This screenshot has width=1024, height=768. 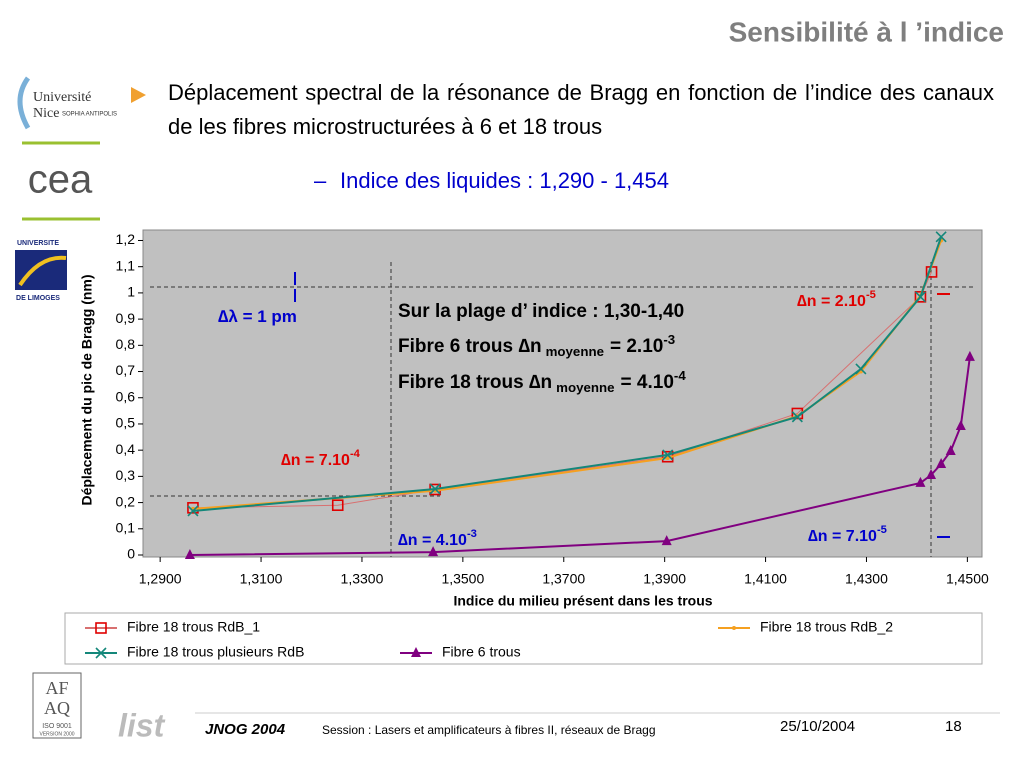 What do you see at coordinates (475, 382) in the screenshot?
I see `annotation-text: Fibre 18 trous ∆n` at bounding box center [475, 382].